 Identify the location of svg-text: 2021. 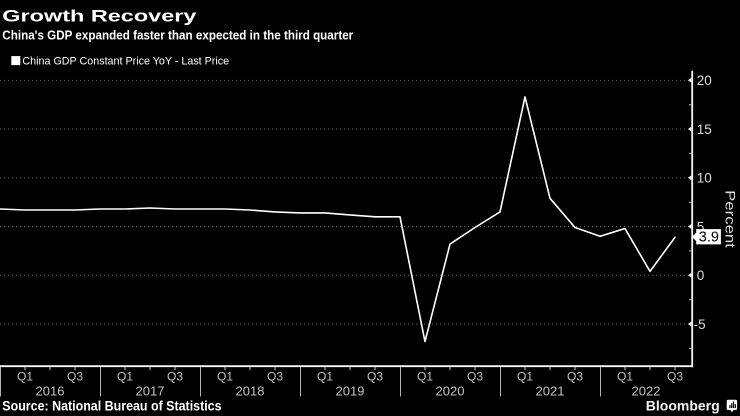
(550, 391).